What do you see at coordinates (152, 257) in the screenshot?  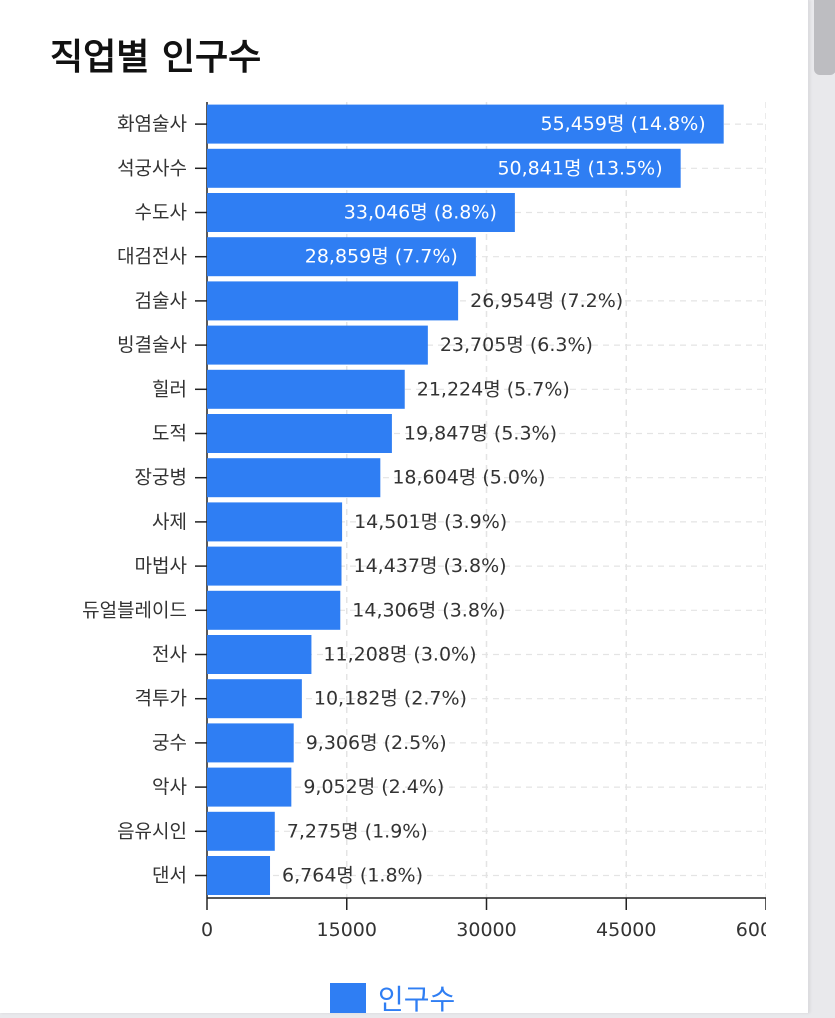 I see `y-tick-label: 대검전사` at bounding box center [152, 257].